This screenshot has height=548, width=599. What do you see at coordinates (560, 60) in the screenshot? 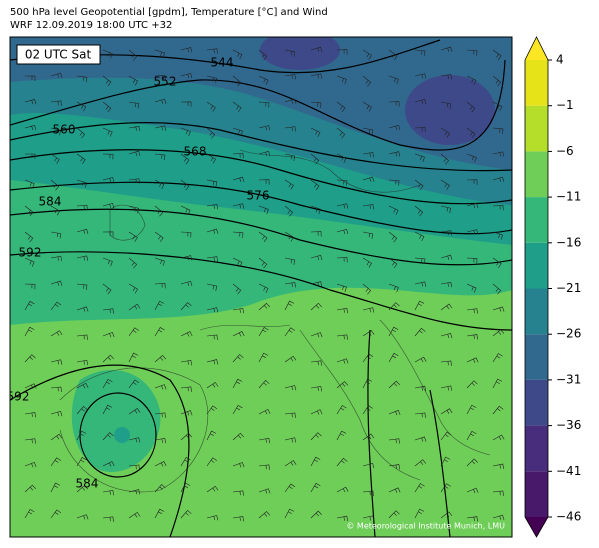
I see `colorbar-tick-label: 4` at bounding box center [560, 60].